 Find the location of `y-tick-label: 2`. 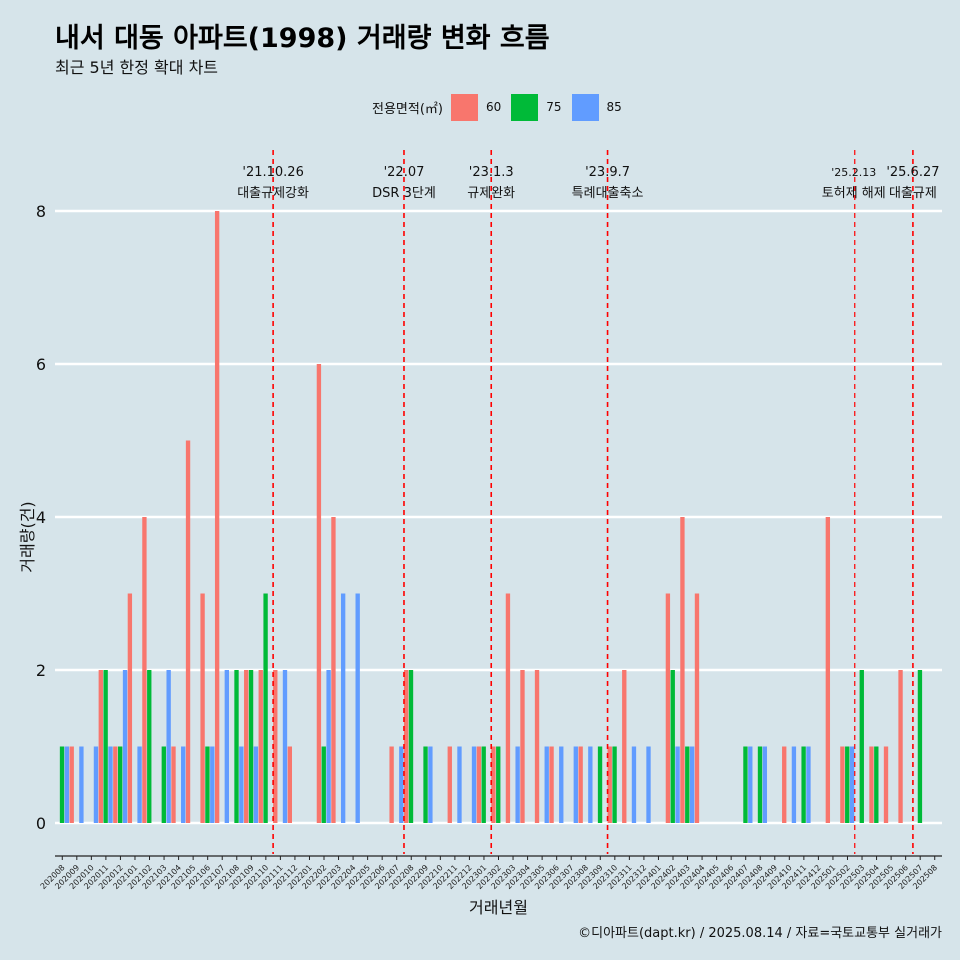

y-tick-label: 2 is located at coordinates (41, 670).